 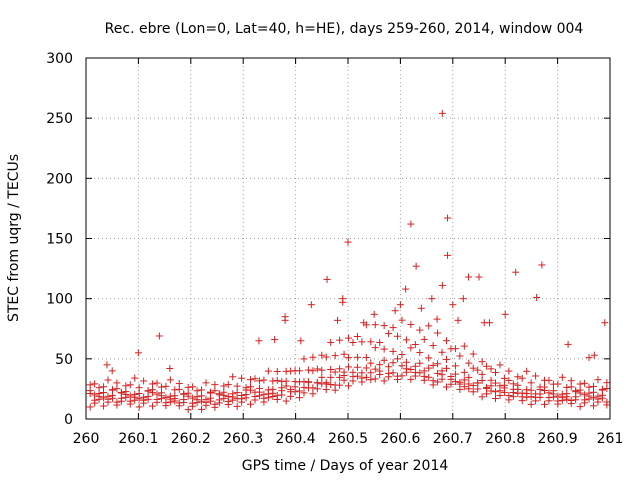 What do you see at coordinates (59, 240) in the screenshot?
I see `y-tick-label: 150` at bounding box center [59, 240].